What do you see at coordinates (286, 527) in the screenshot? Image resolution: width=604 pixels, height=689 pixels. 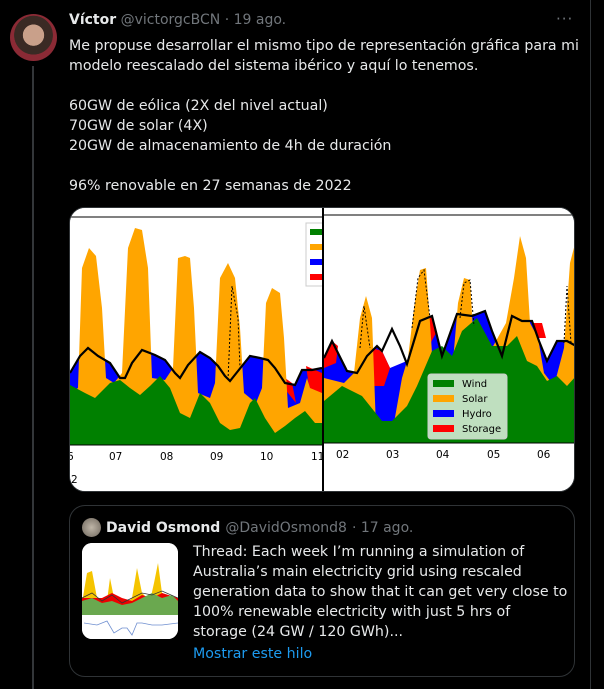 I see `quote-handle: @DavidOsmond8` at bounding box center [286, 527].